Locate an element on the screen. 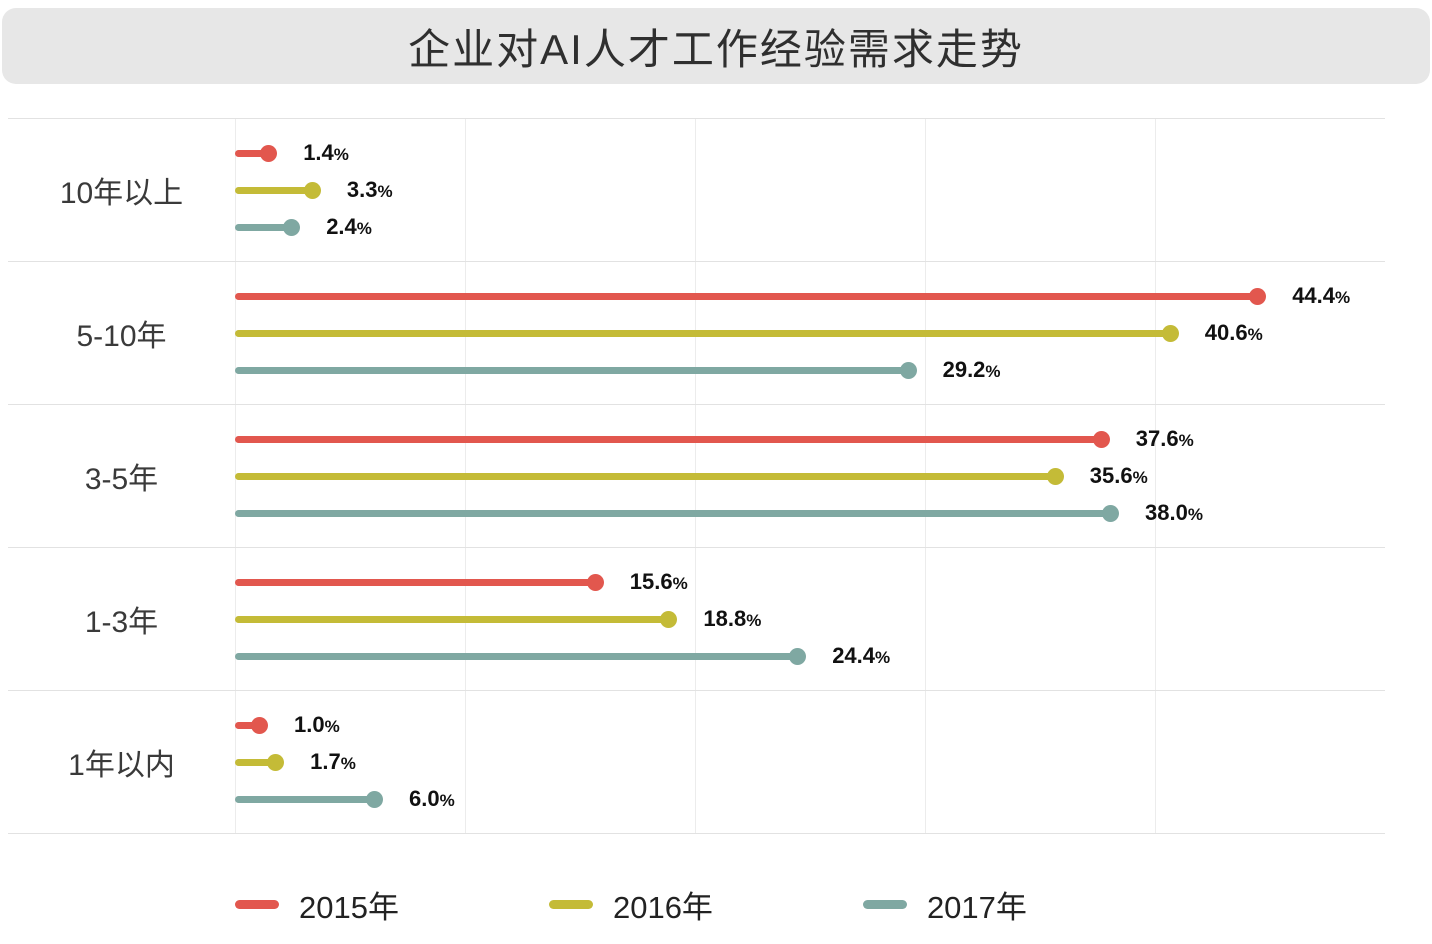  legend-label: 2017年 is located at coordinates (976, 907).